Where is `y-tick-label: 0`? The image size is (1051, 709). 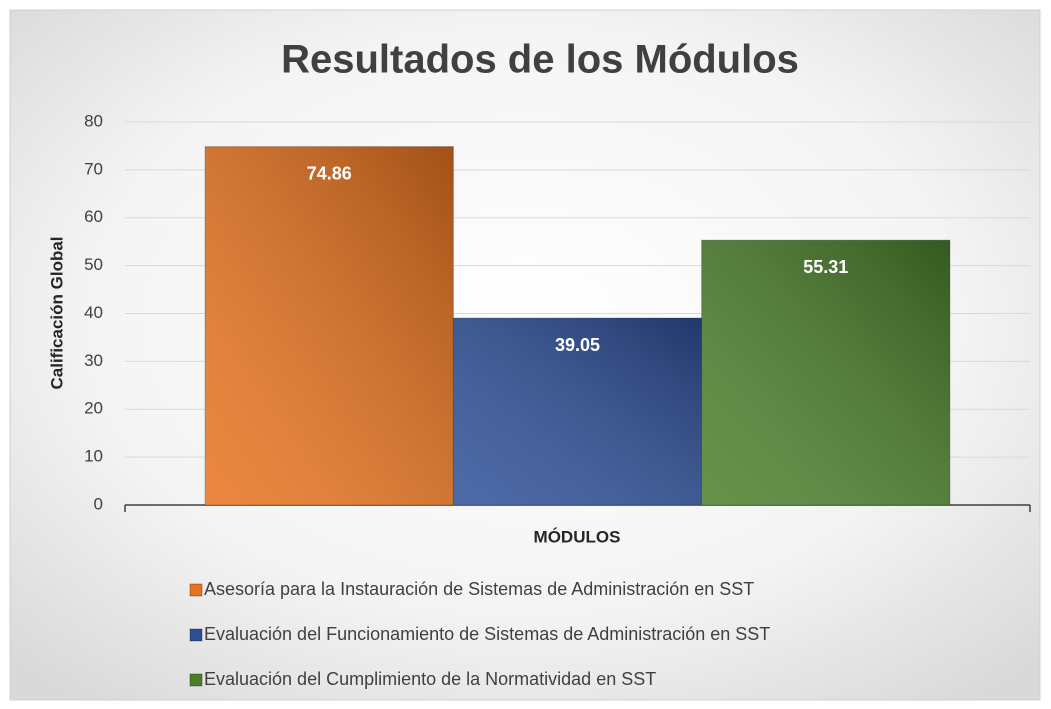
y-tick-label: 0 is located at coordinates (98, 503).